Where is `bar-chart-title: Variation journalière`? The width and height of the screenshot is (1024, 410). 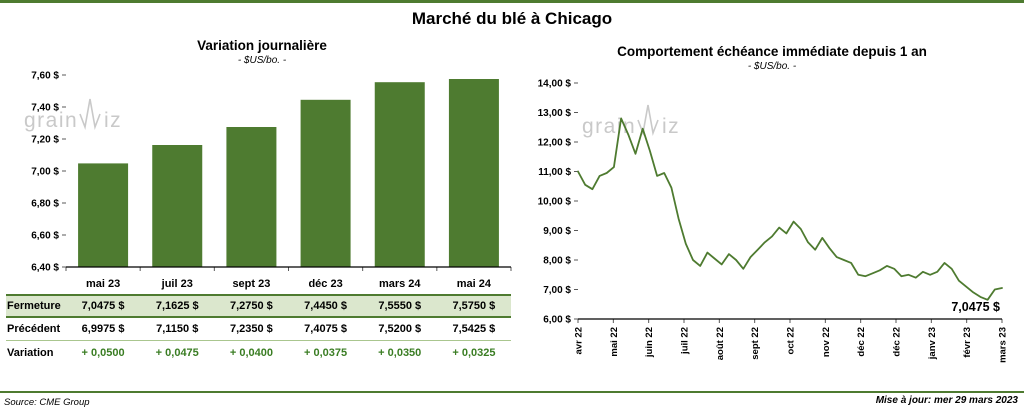
bar-chart-title: Variation journalière is located at coordinates (262, 45).